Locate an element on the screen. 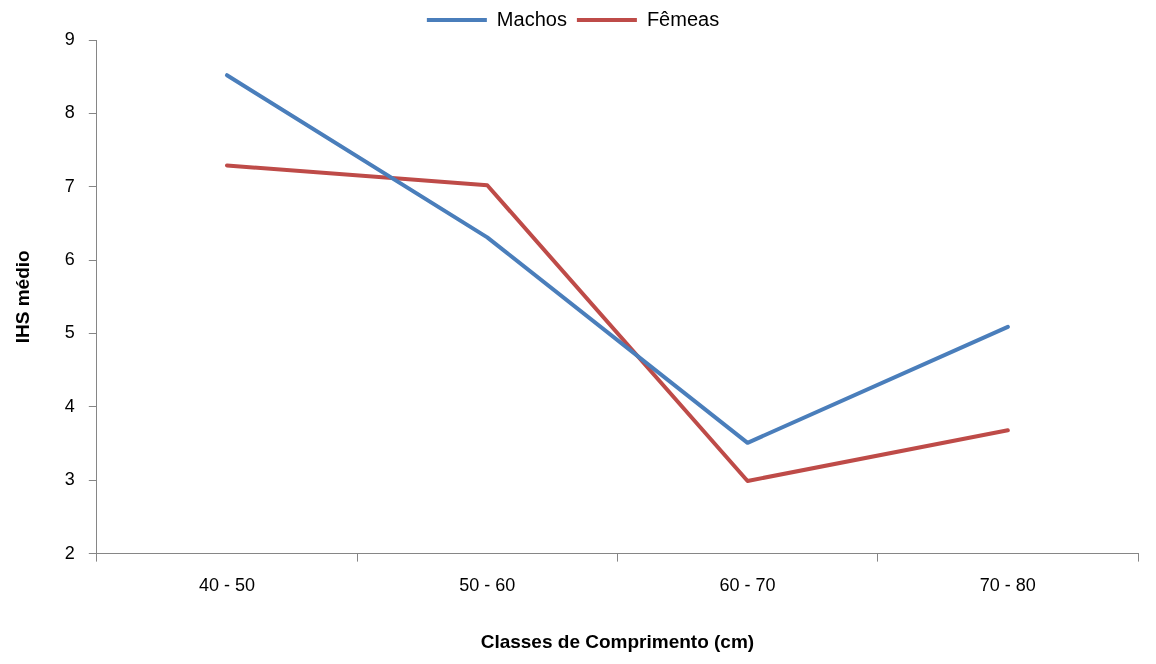 This screenshot has width=1156, height=664. y-tick-label: 8 is located at coordinates (69, 112).